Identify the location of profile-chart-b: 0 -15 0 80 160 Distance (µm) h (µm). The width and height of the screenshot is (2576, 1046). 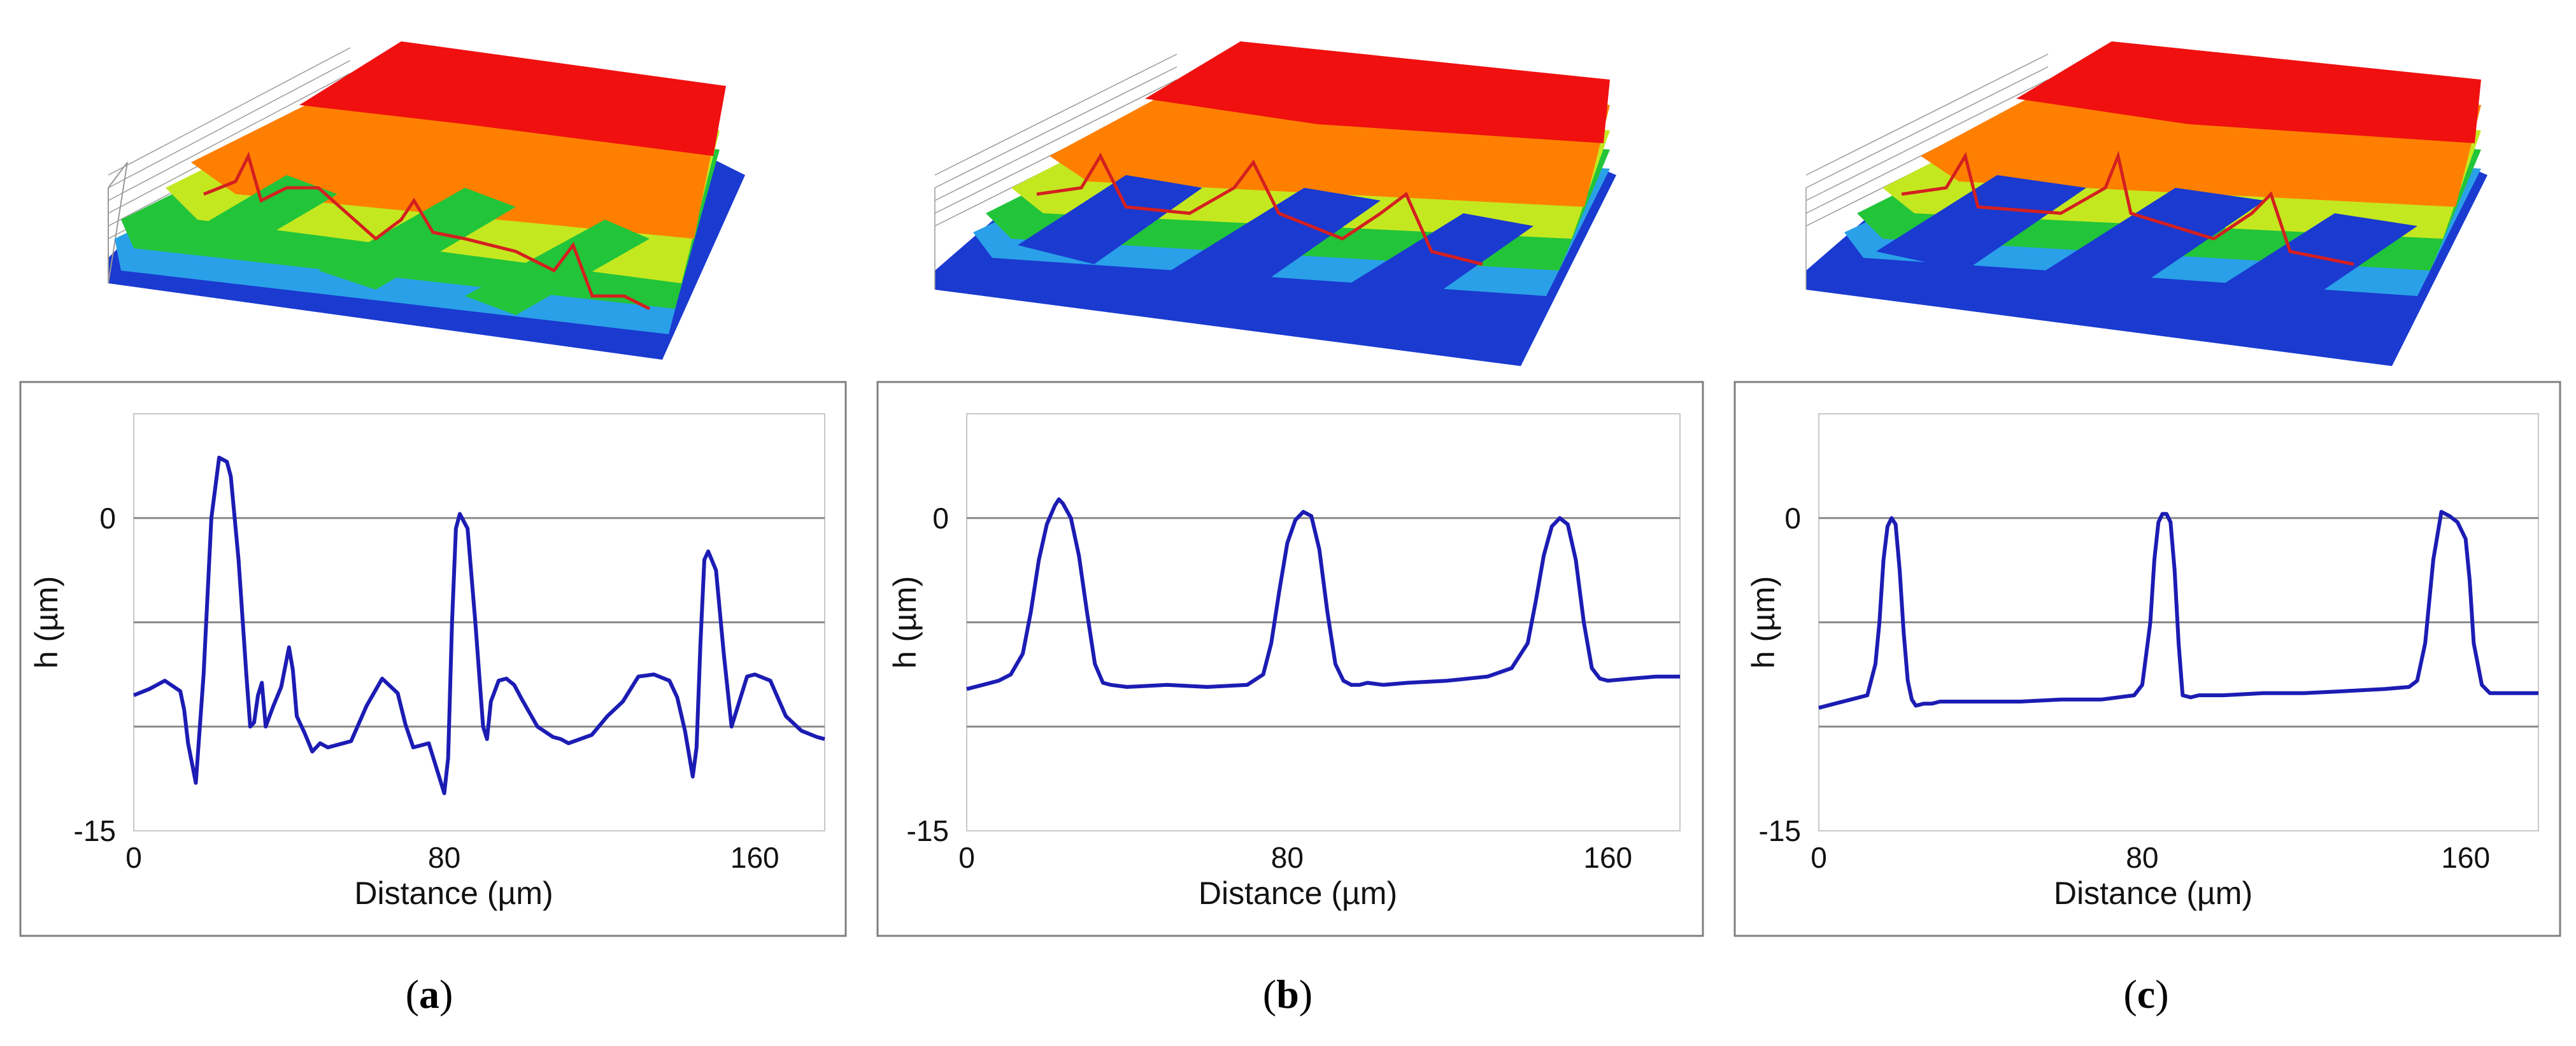
(1284, 662).